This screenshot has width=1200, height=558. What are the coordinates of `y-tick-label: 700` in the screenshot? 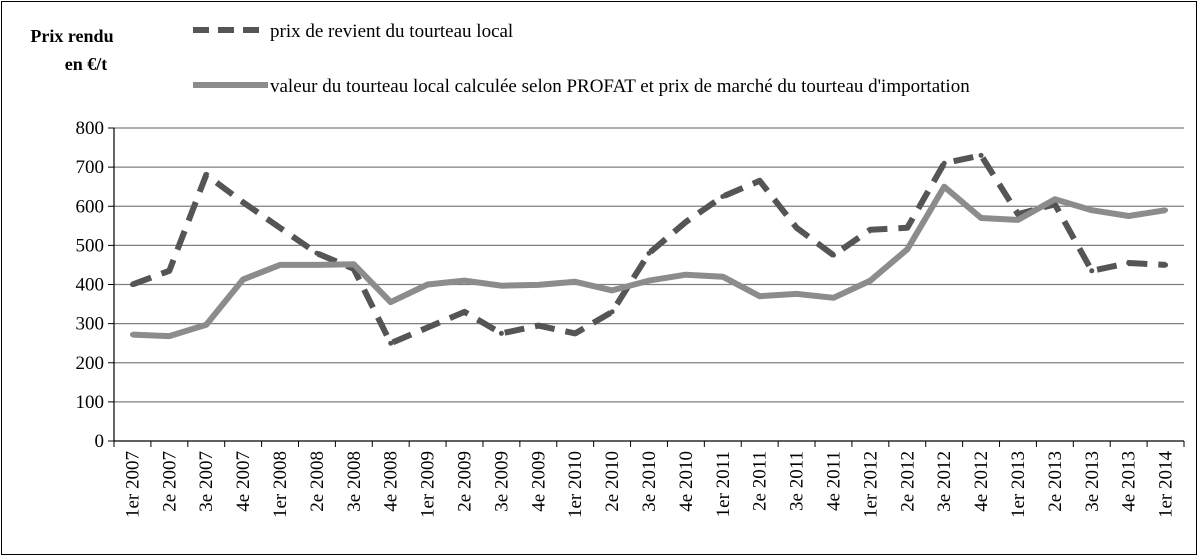 It's located at (90, 167).